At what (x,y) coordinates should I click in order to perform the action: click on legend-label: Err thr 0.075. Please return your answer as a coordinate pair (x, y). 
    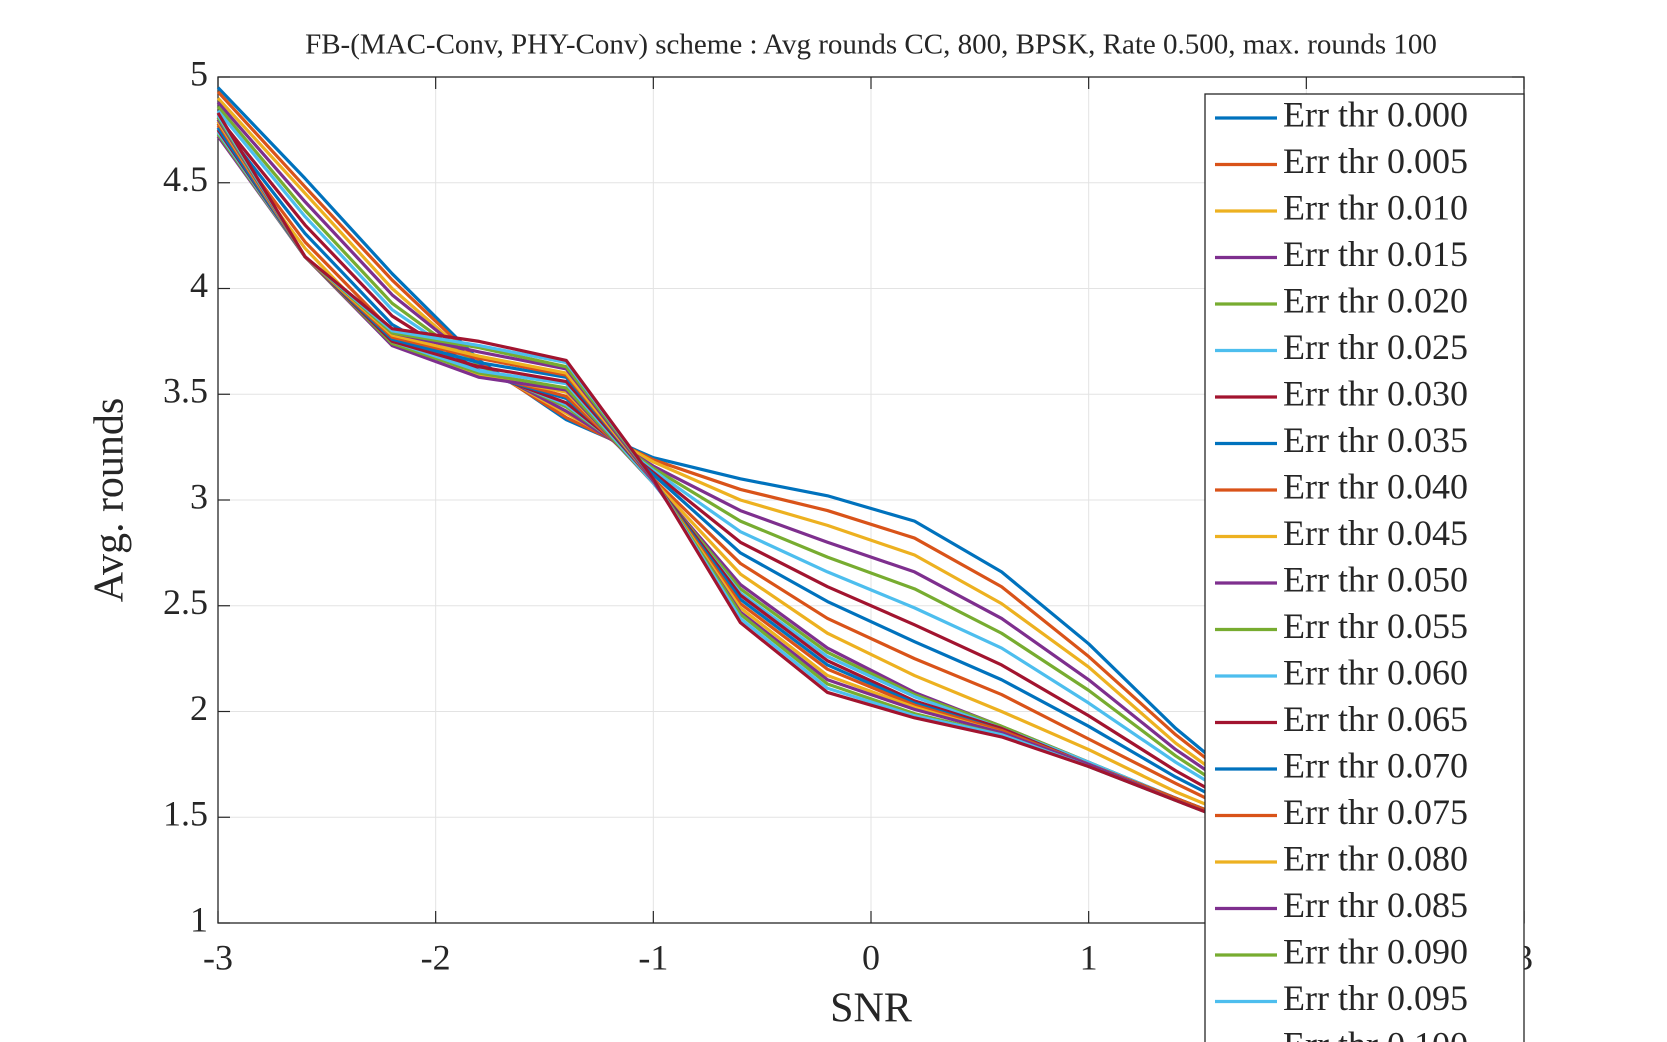
    Looking at the image, I should click on (1375, 812).